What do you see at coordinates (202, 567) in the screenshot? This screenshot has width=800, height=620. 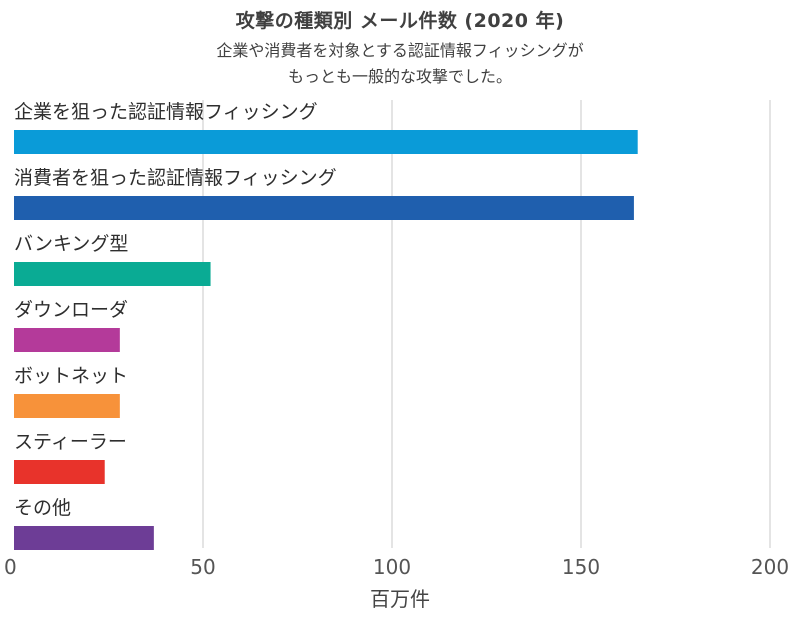 I see `x-tick-label-50: 50` at bounding box center [202, 567].